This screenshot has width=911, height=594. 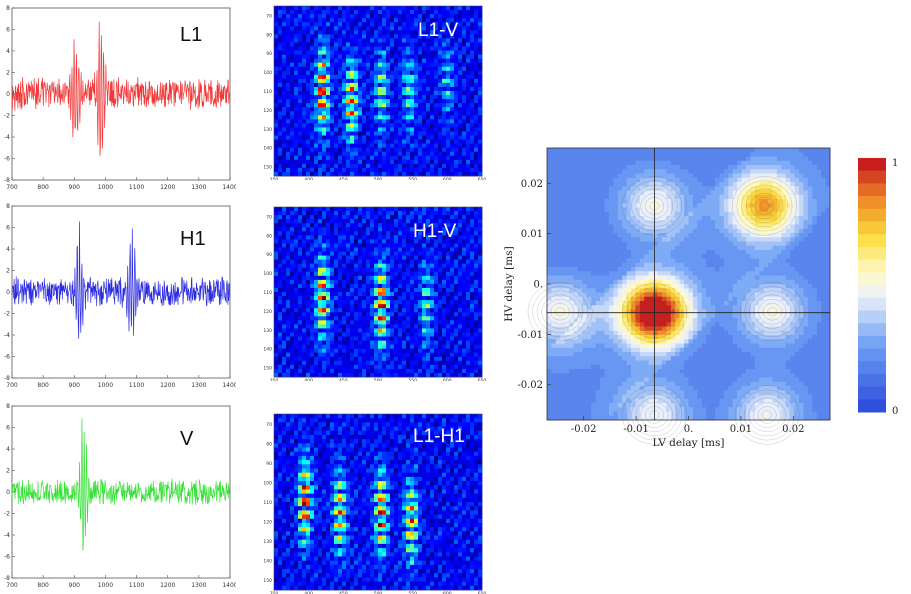 What do you see at coordinates (136, 385) in the screenshot?
I see `x-tick-label: 1100` at bounding box center [136, 385].